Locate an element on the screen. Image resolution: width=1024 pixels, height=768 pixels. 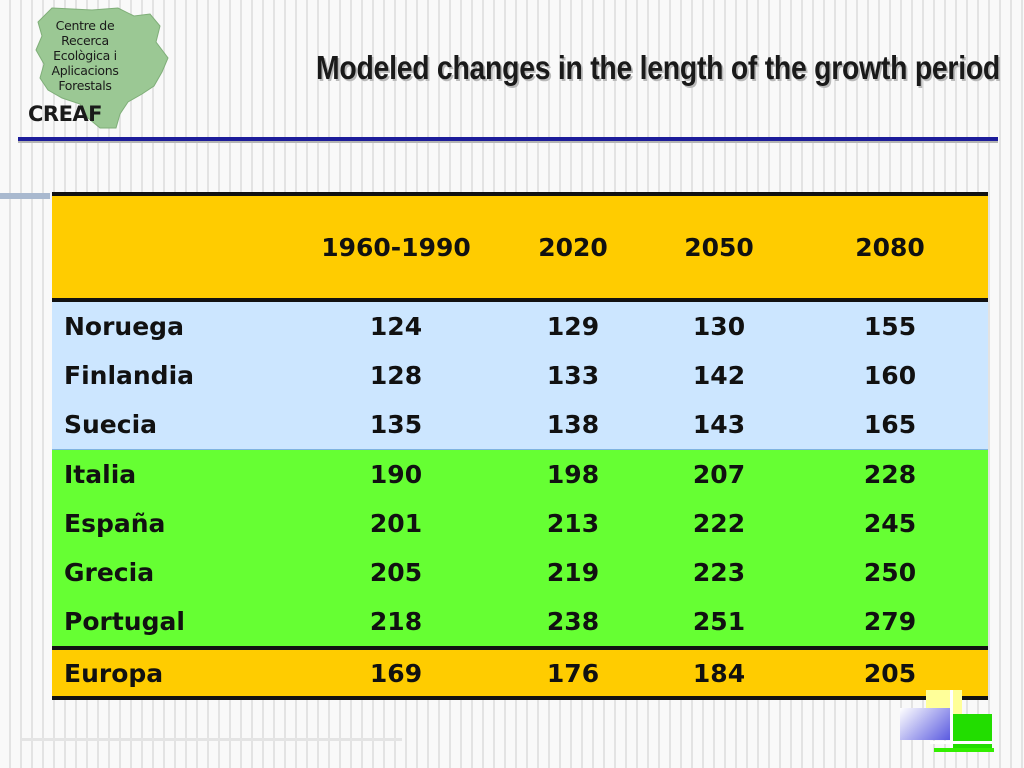
value-cell: 279 is located at coordinates (890, 622).